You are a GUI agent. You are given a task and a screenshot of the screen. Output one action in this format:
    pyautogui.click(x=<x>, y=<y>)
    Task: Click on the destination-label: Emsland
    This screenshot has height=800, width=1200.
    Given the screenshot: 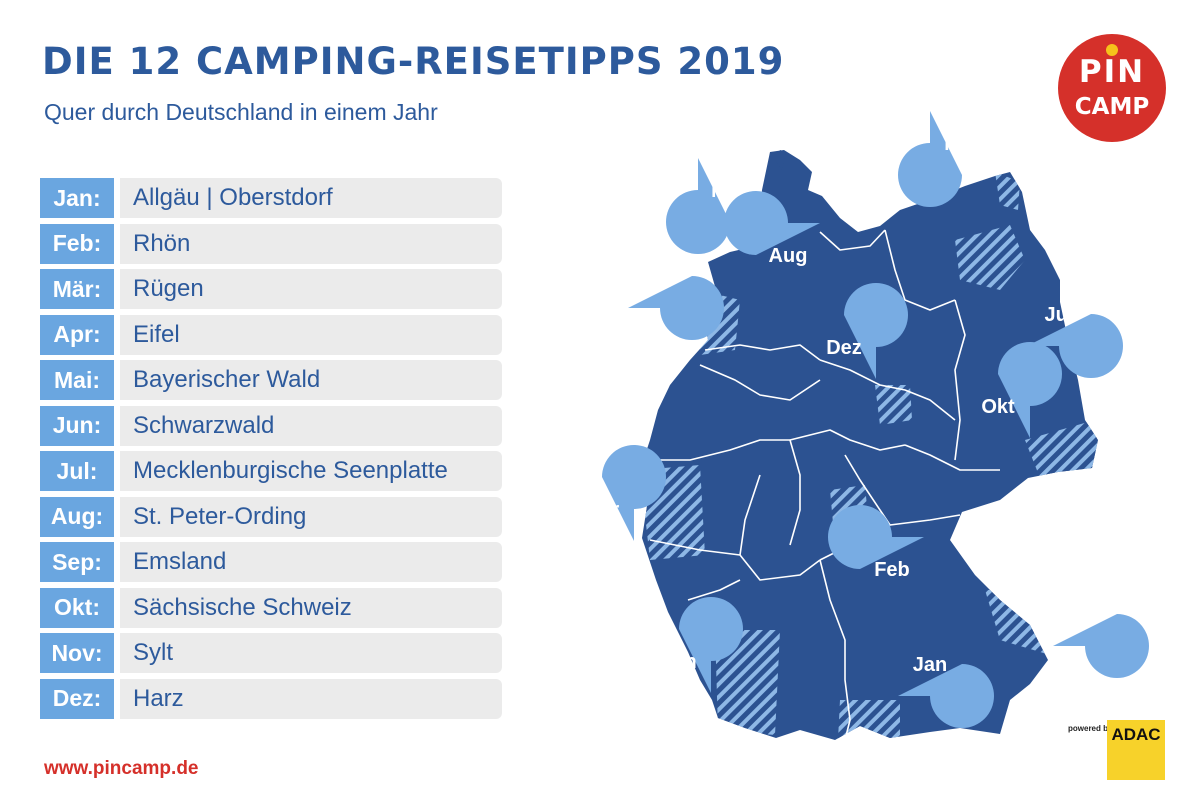 What is the action you would take?
    pyautogui.click(x=311, y=562)
    